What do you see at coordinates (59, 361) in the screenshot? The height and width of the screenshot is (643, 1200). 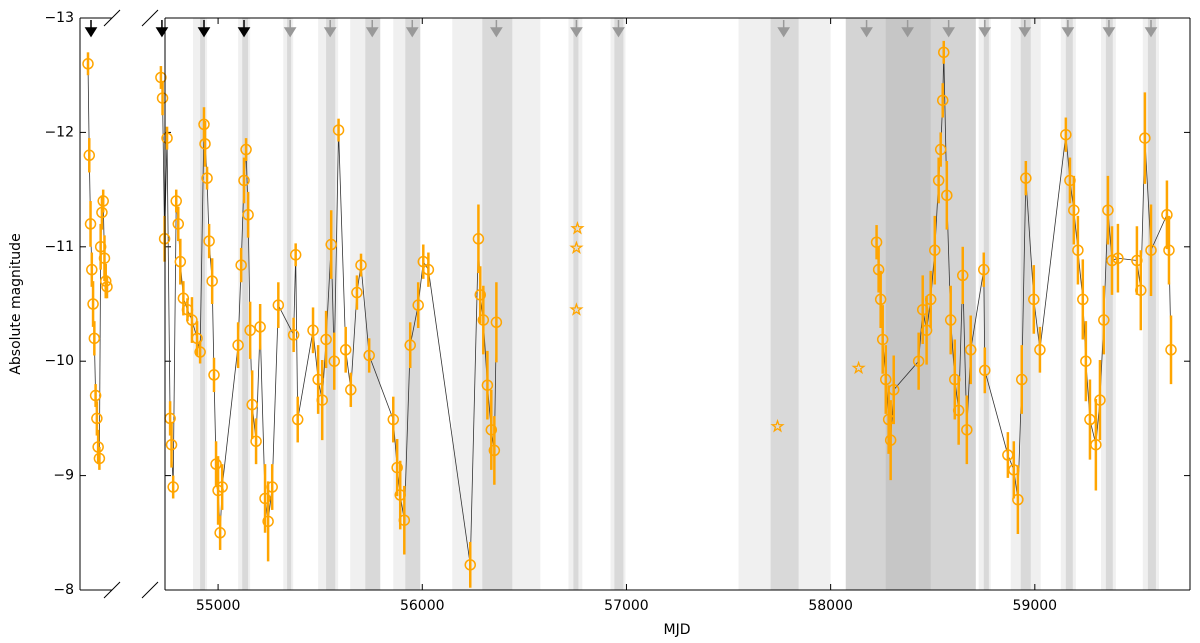 I see `y-tick-label: −10` at bounding box center [59, 361].